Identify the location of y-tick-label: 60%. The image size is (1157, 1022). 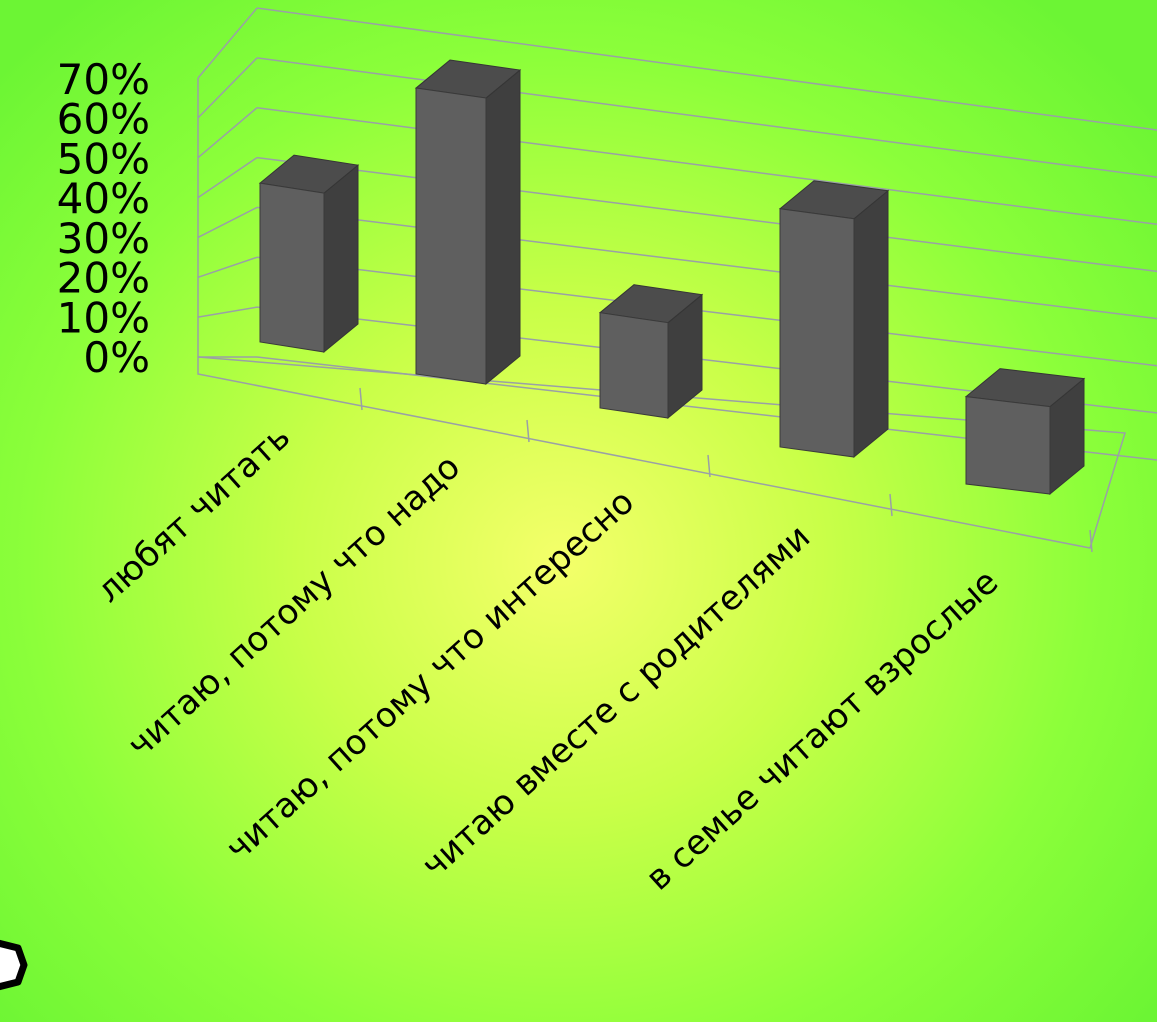
(103, 119).